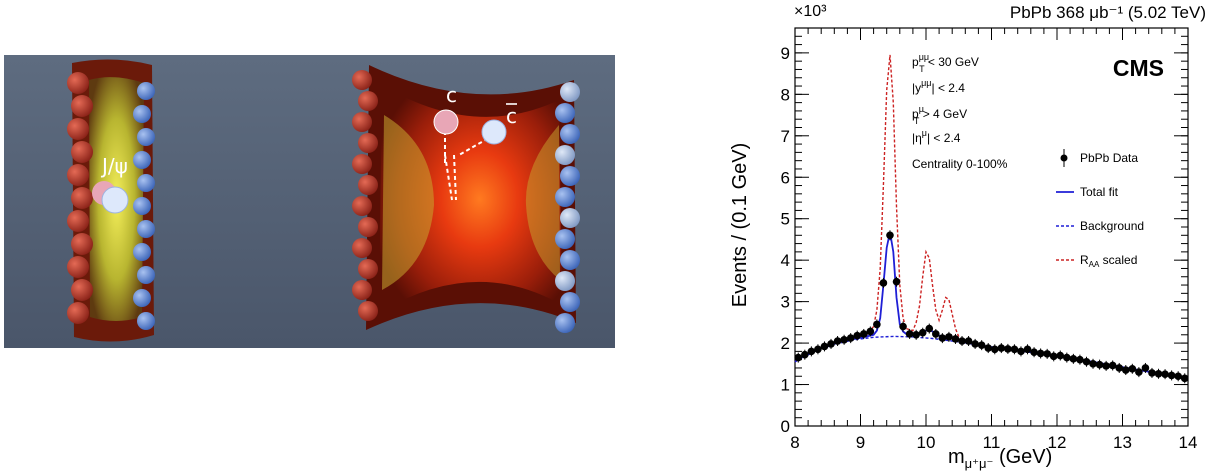 This screenshot has height=475, width=1212. I want to click on charm-quark, so click(446, 122).